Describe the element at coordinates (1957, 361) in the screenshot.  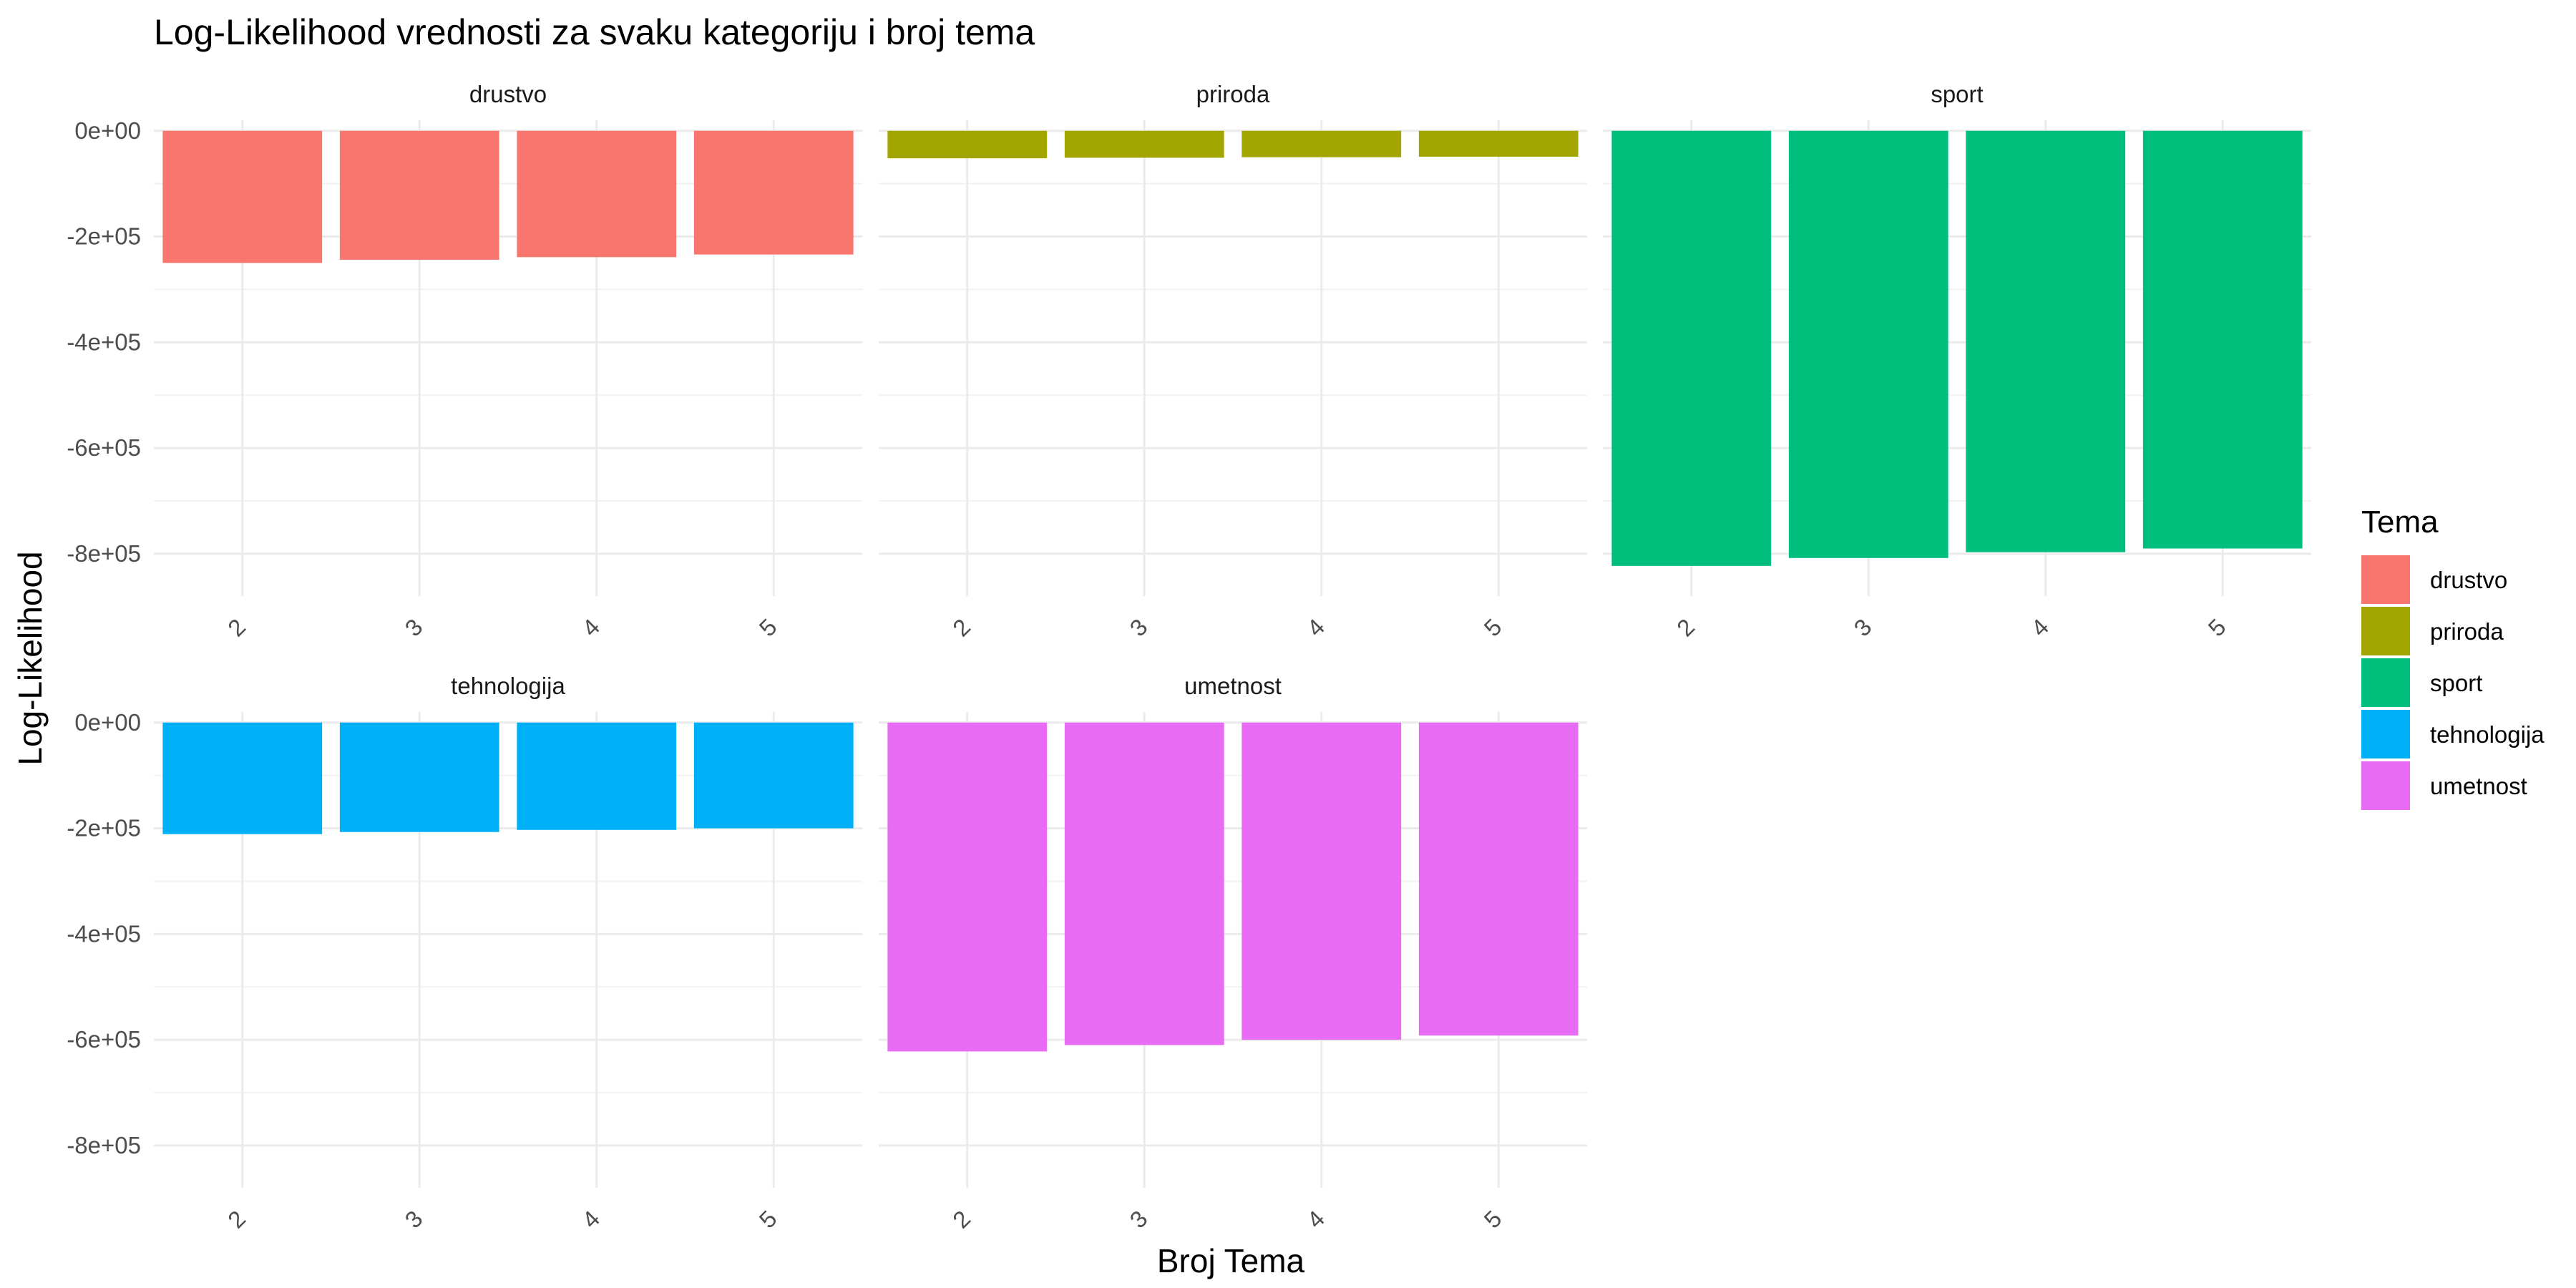
I see `panel-sport: sport 2 3 4 5` at that location.